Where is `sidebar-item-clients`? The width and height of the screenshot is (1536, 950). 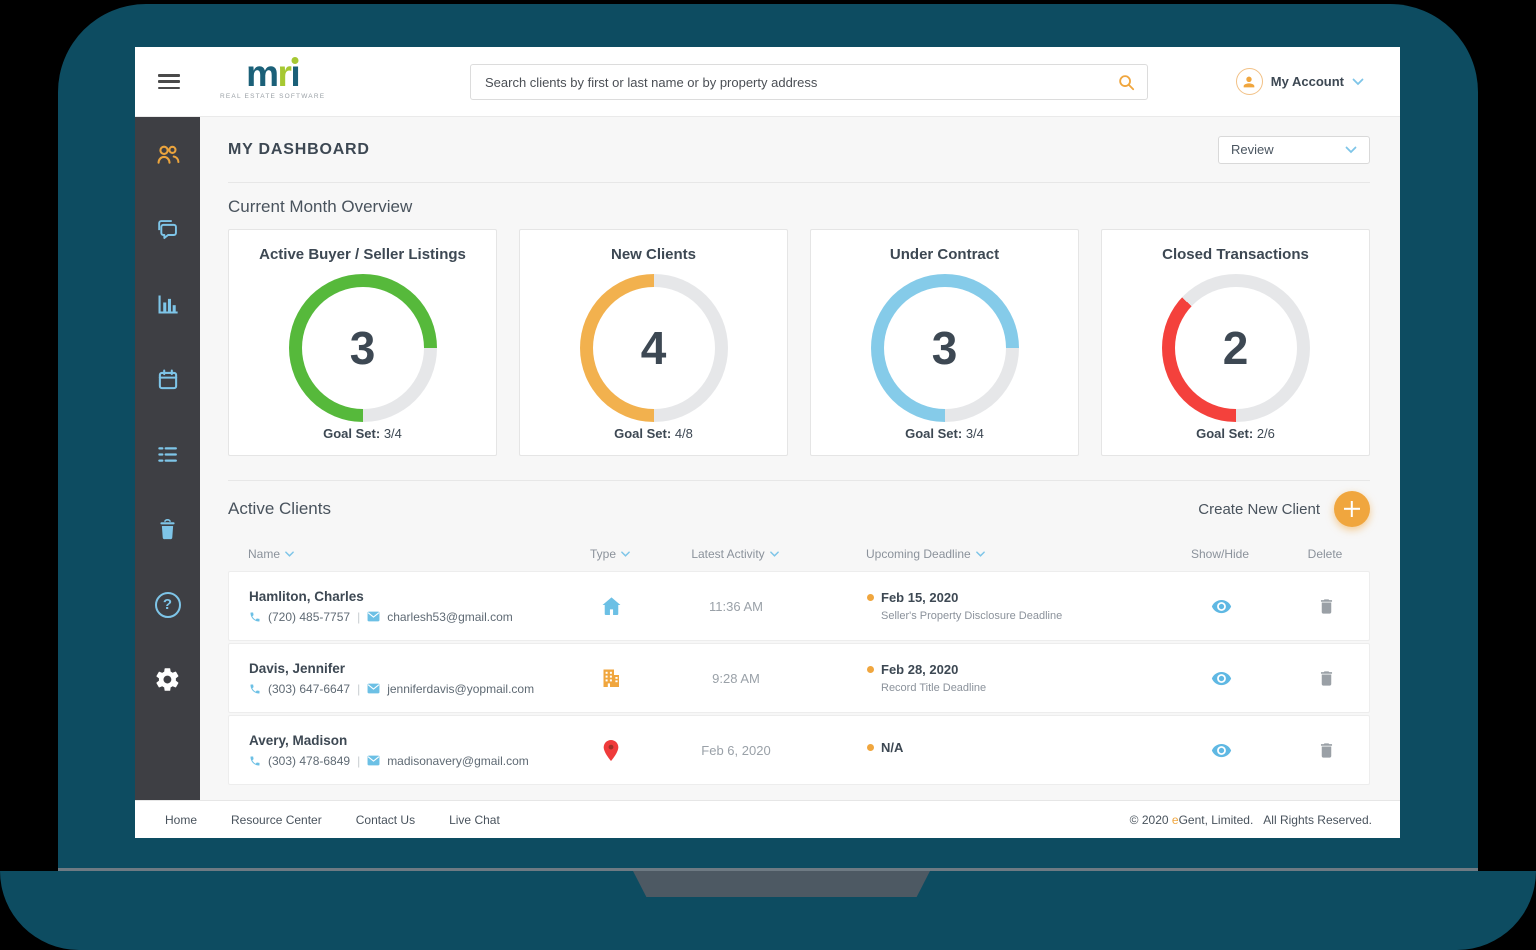
sidebar-item-clients is located at coordinates (167, 154).